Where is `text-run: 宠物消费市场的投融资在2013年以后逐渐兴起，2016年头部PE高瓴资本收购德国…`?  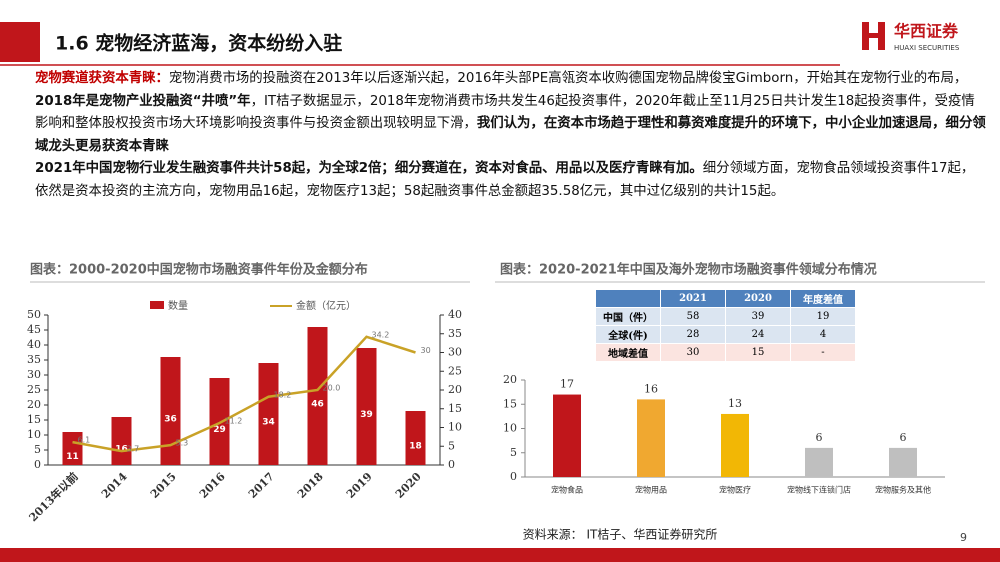 text-run: 宠物消费市场的投融资在2013年以后逐渐兴起，2016年头部PE高瓴资本收购德国… is located at coordinates (568, 78).